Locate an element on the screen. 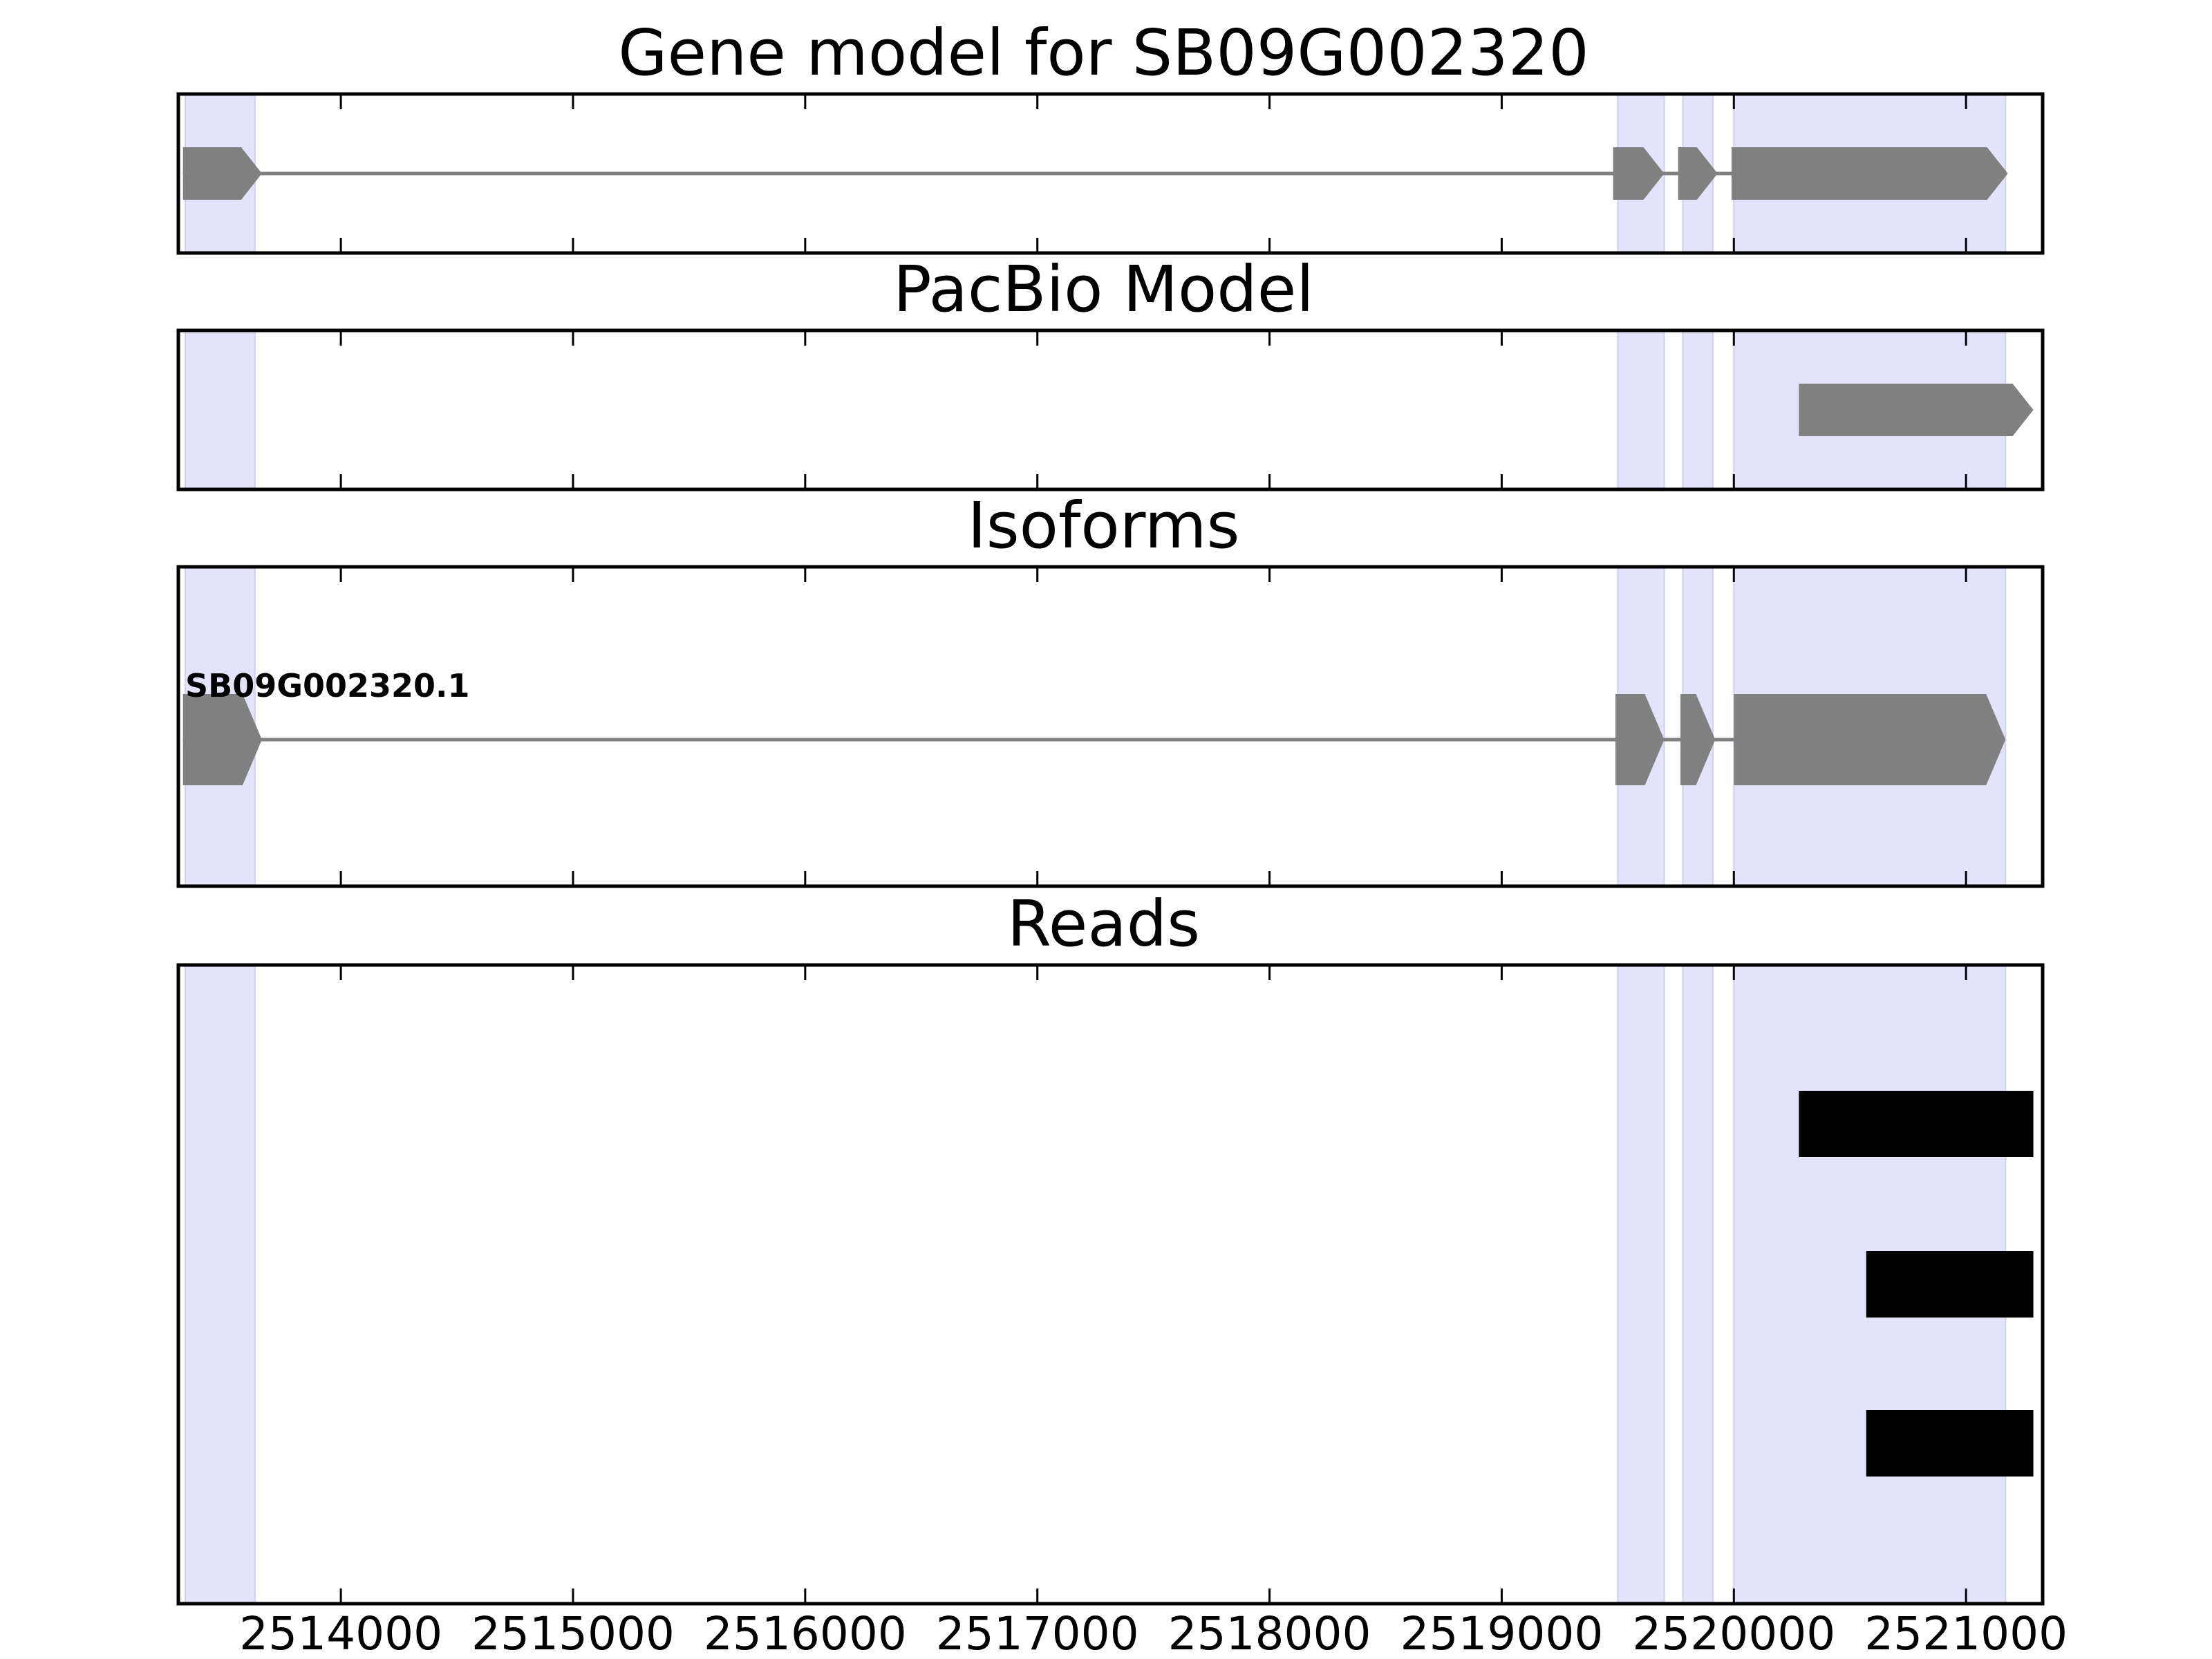 Image resolution: width=2212 pixels, height=1659 pixels. x-tick-label: 2520000 is located at coordinates (1733, 1633).